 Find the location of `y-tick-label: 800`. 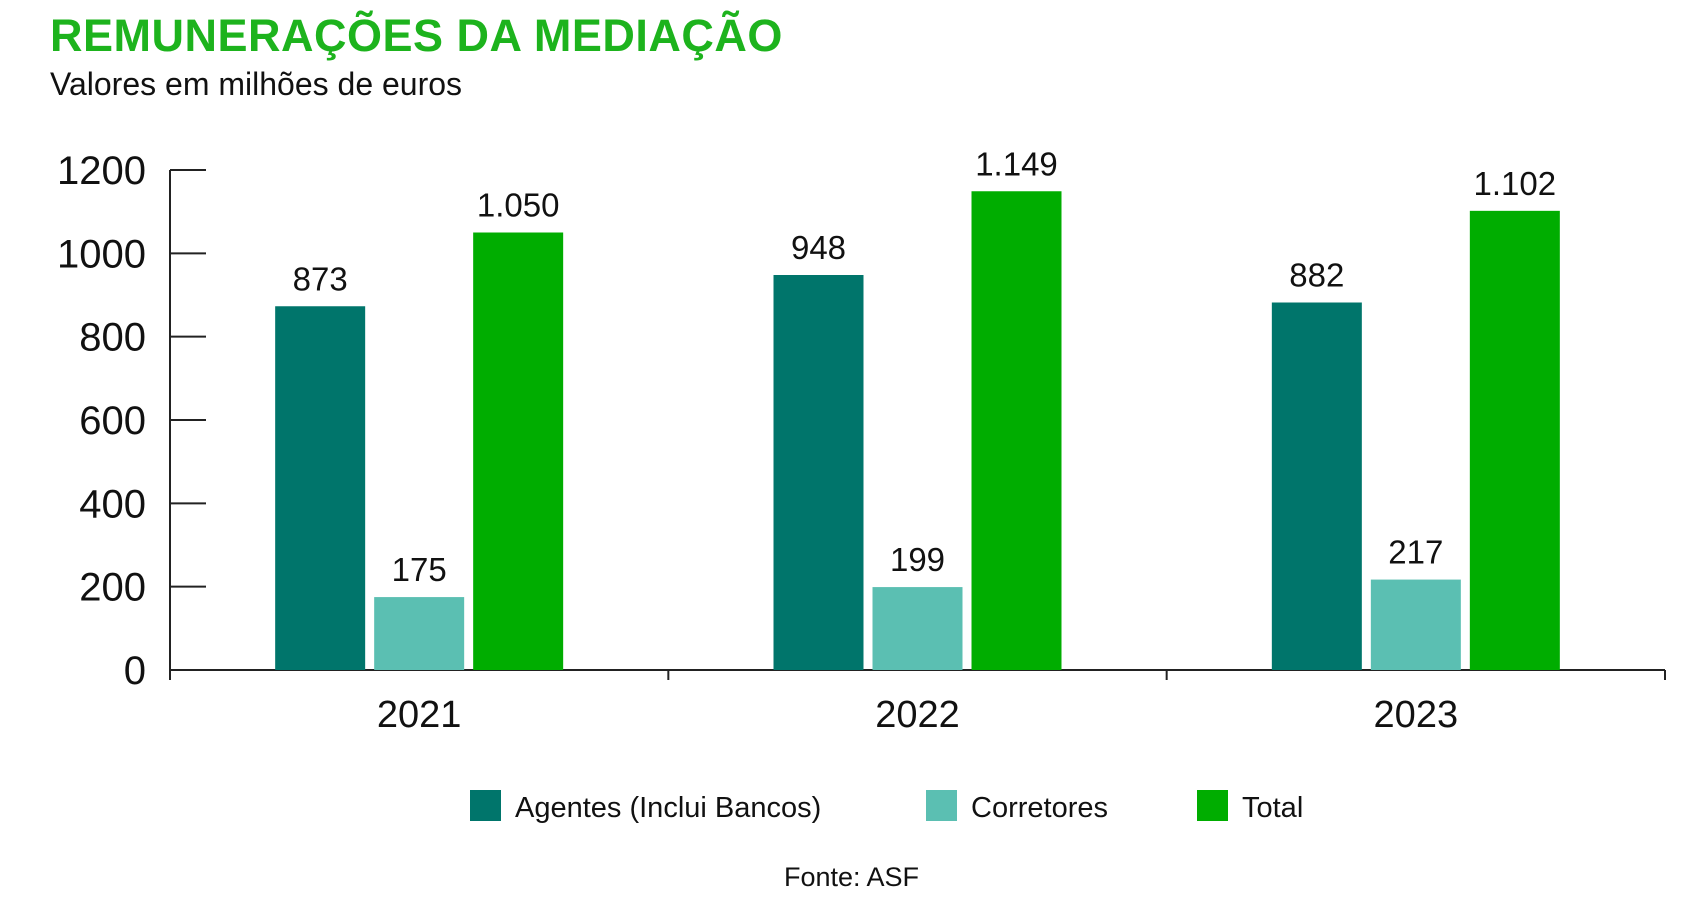

y-tick-label: 800 is located at coordinates (112, 338).